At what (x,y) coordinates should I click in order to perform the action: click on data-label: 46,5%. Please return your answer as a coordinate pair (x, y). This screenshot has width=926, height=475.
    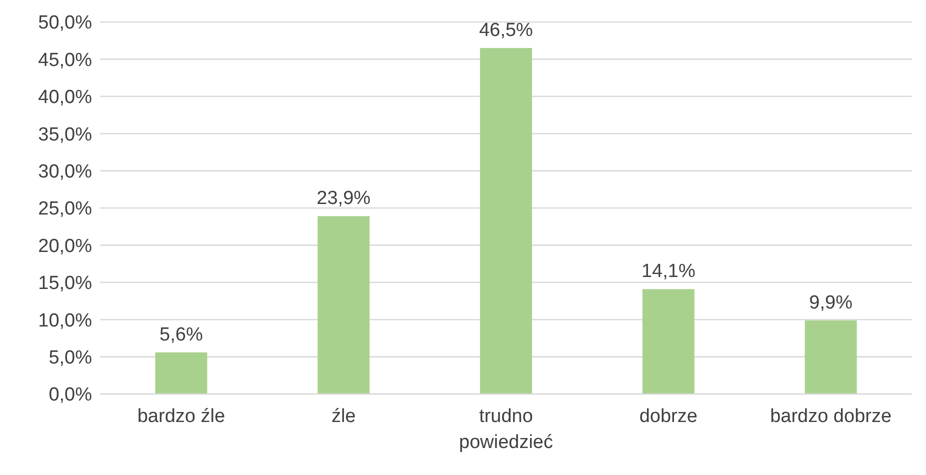
    Looking at the image, I should click on (506, 31).